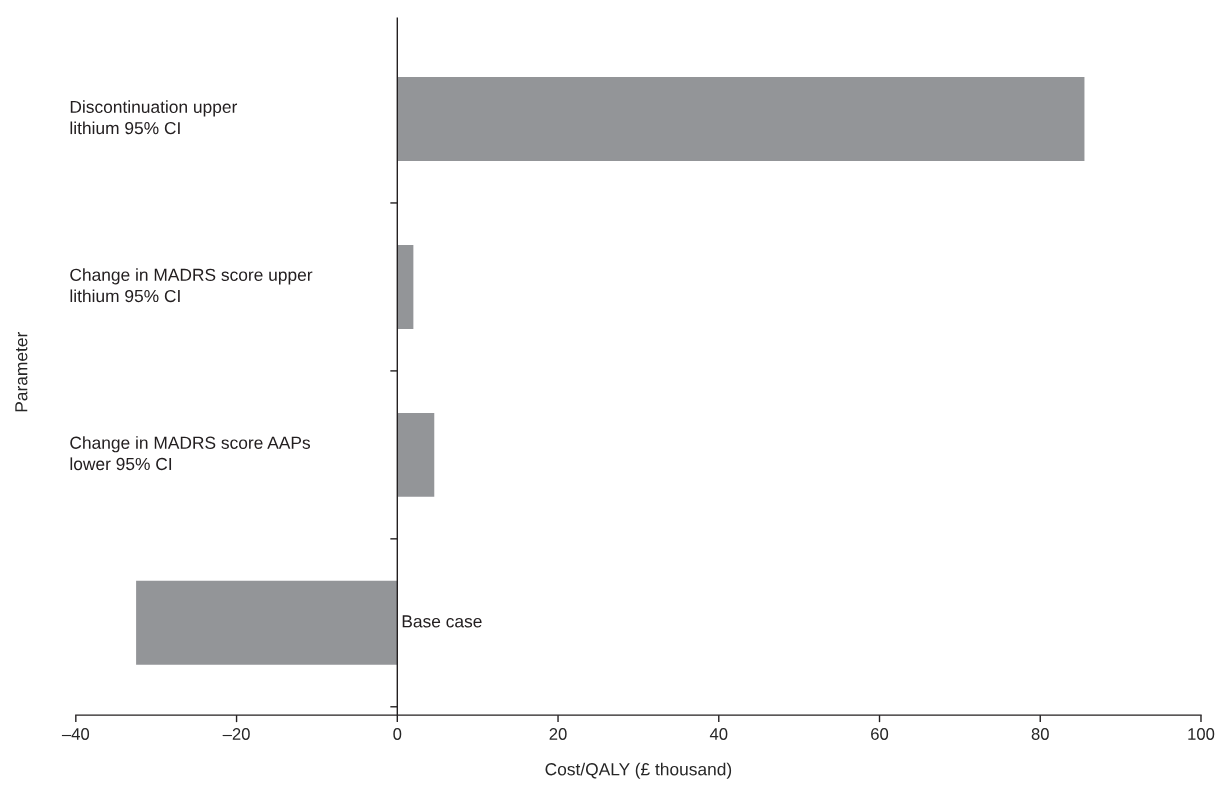 This screenshot has height=792, width=1223. What do you see at coordinates (1040, 734) in the screenshot?
I see `x-tick-label: 80` at bounding box center [1040, 734].